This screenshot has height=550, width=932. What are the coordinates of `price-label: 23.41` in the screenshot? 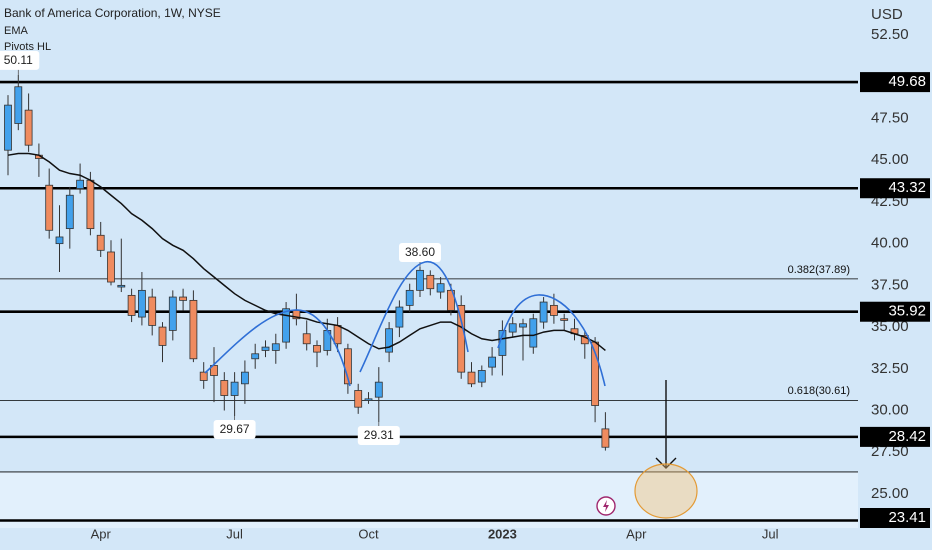 It's located at (907, 517).